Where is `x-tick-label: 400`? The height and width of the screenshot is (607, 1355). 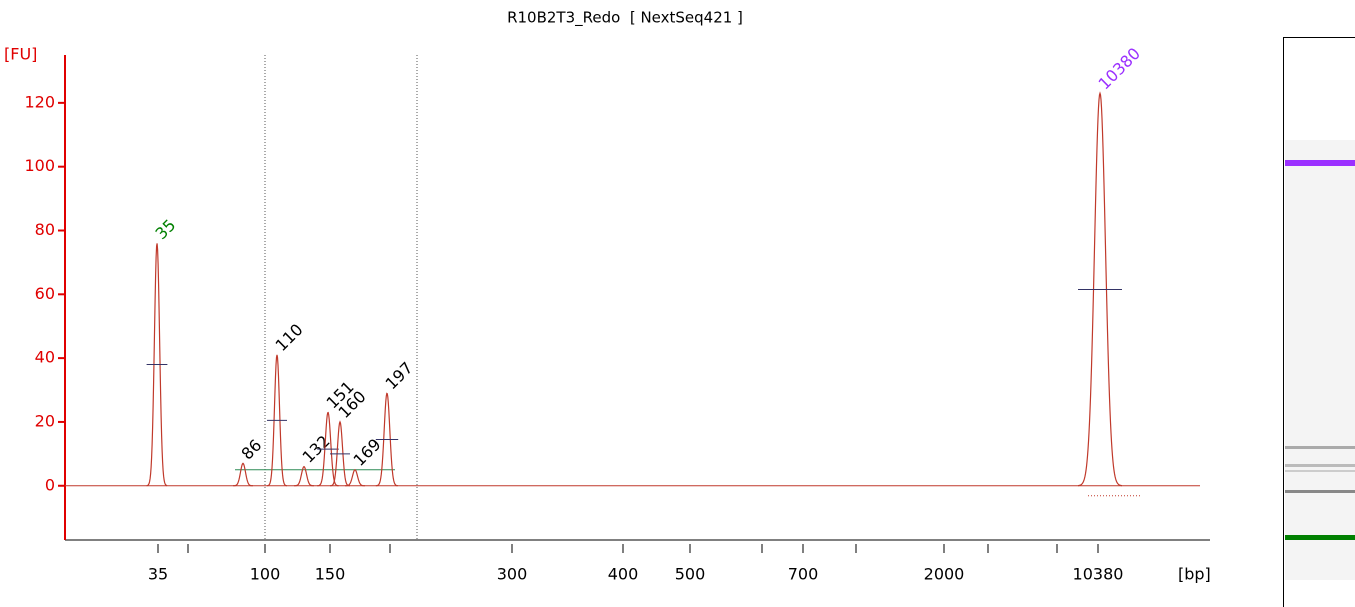 x-tick-label: 400 is located at coordinates (623, 574).